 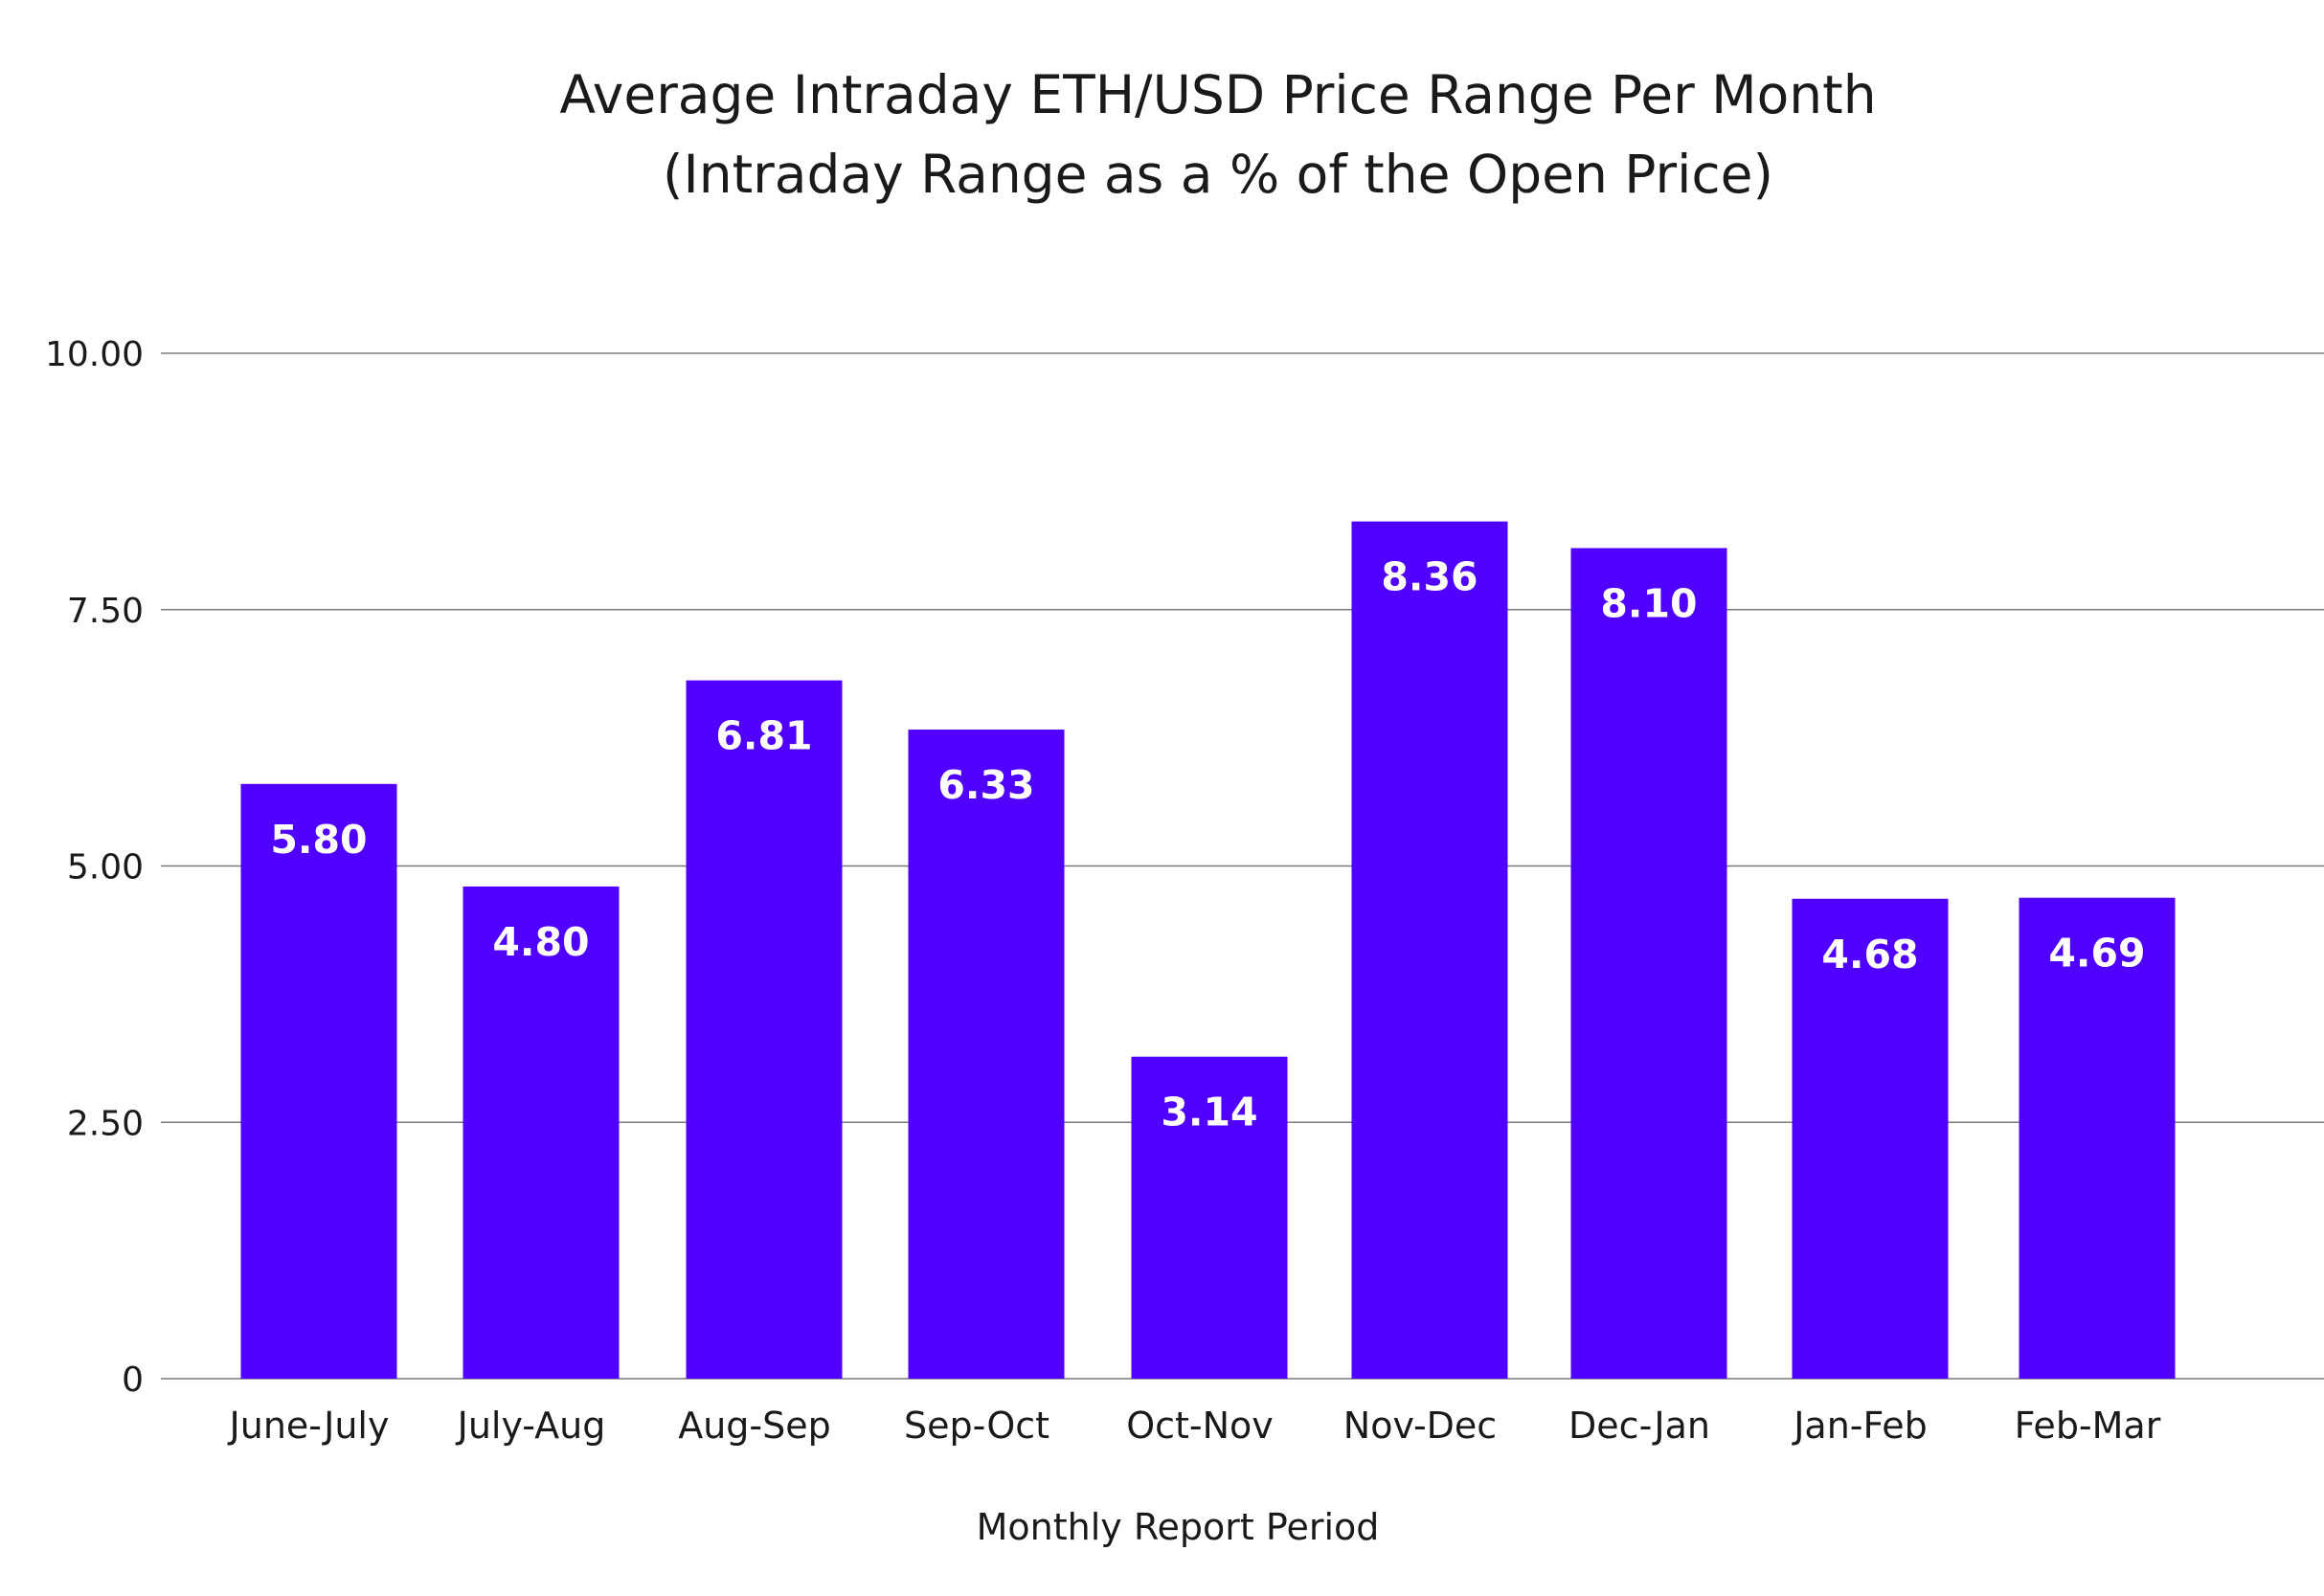 I want to click on bar-value-label: 5.80, so click(x=318, y=840).